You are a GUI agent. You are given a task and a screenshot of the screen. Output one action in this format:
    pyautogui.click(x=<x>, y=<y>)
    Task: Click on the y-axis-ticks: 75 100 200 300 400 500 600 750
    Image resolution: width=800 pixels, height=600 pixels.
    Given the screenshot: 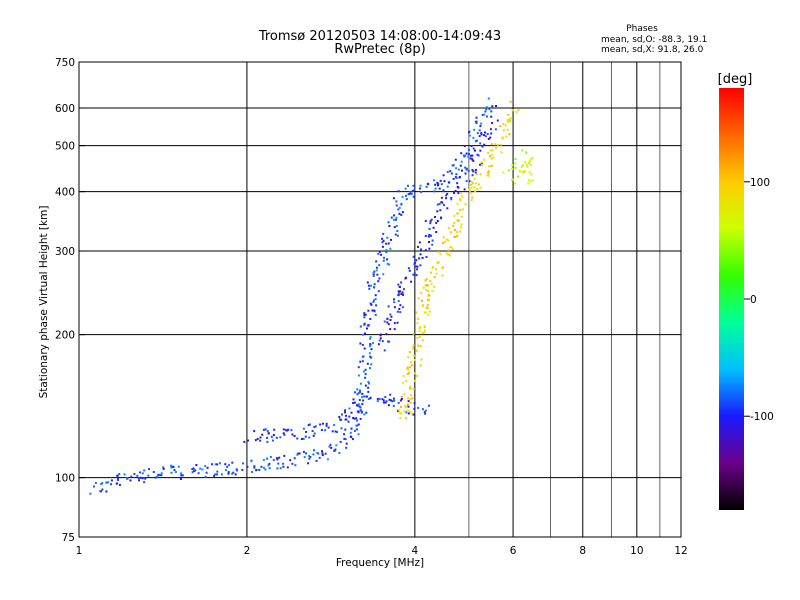 What is the action you would take?
    pyautogui.click(x=70, y=300)
    